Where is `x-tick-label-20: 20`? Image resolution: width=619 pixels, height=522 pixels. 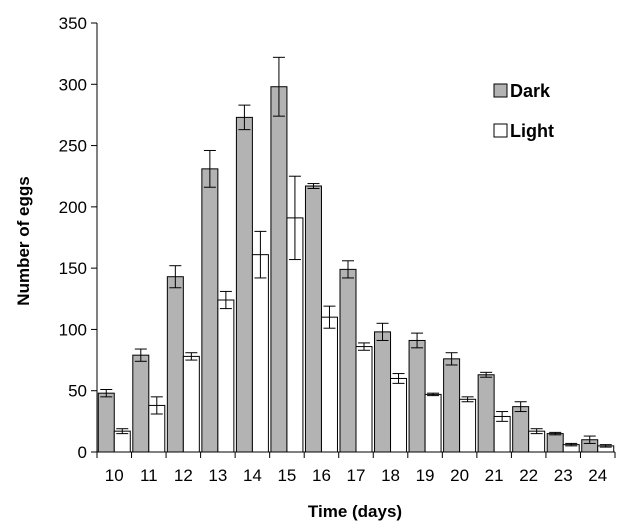 x-tick-label-20: 20 is located at coordinates (459, 475).